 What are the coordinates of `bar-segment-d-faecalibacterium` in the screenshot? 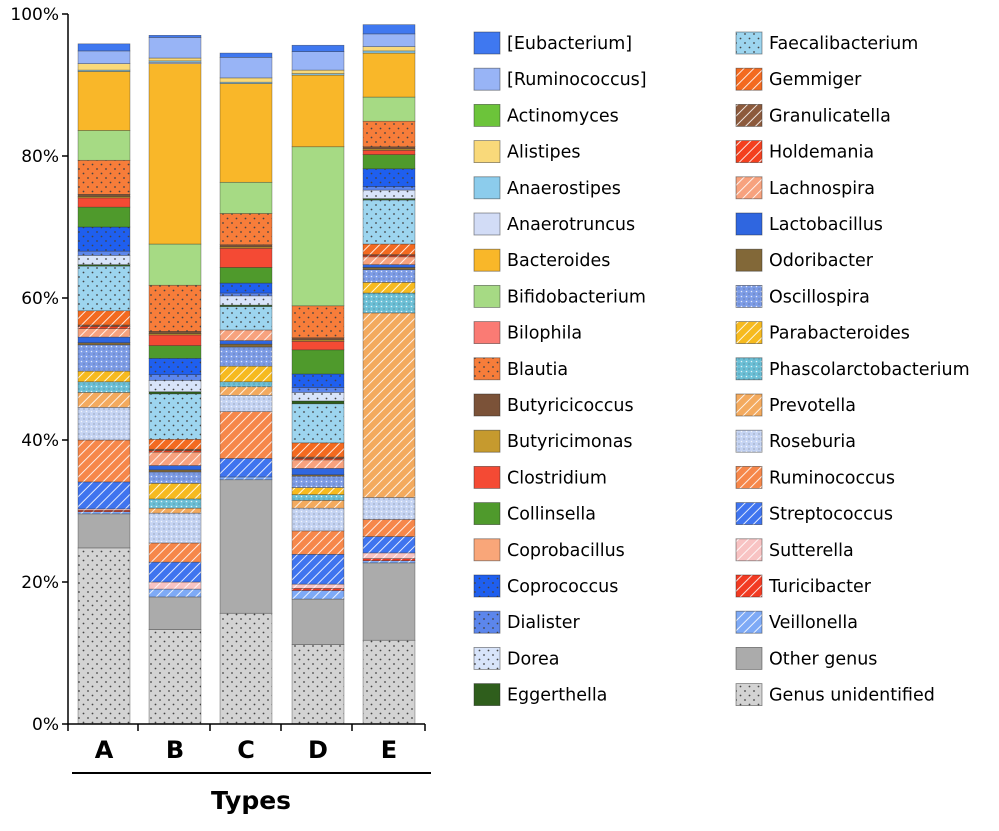 It's located at (318, 423).